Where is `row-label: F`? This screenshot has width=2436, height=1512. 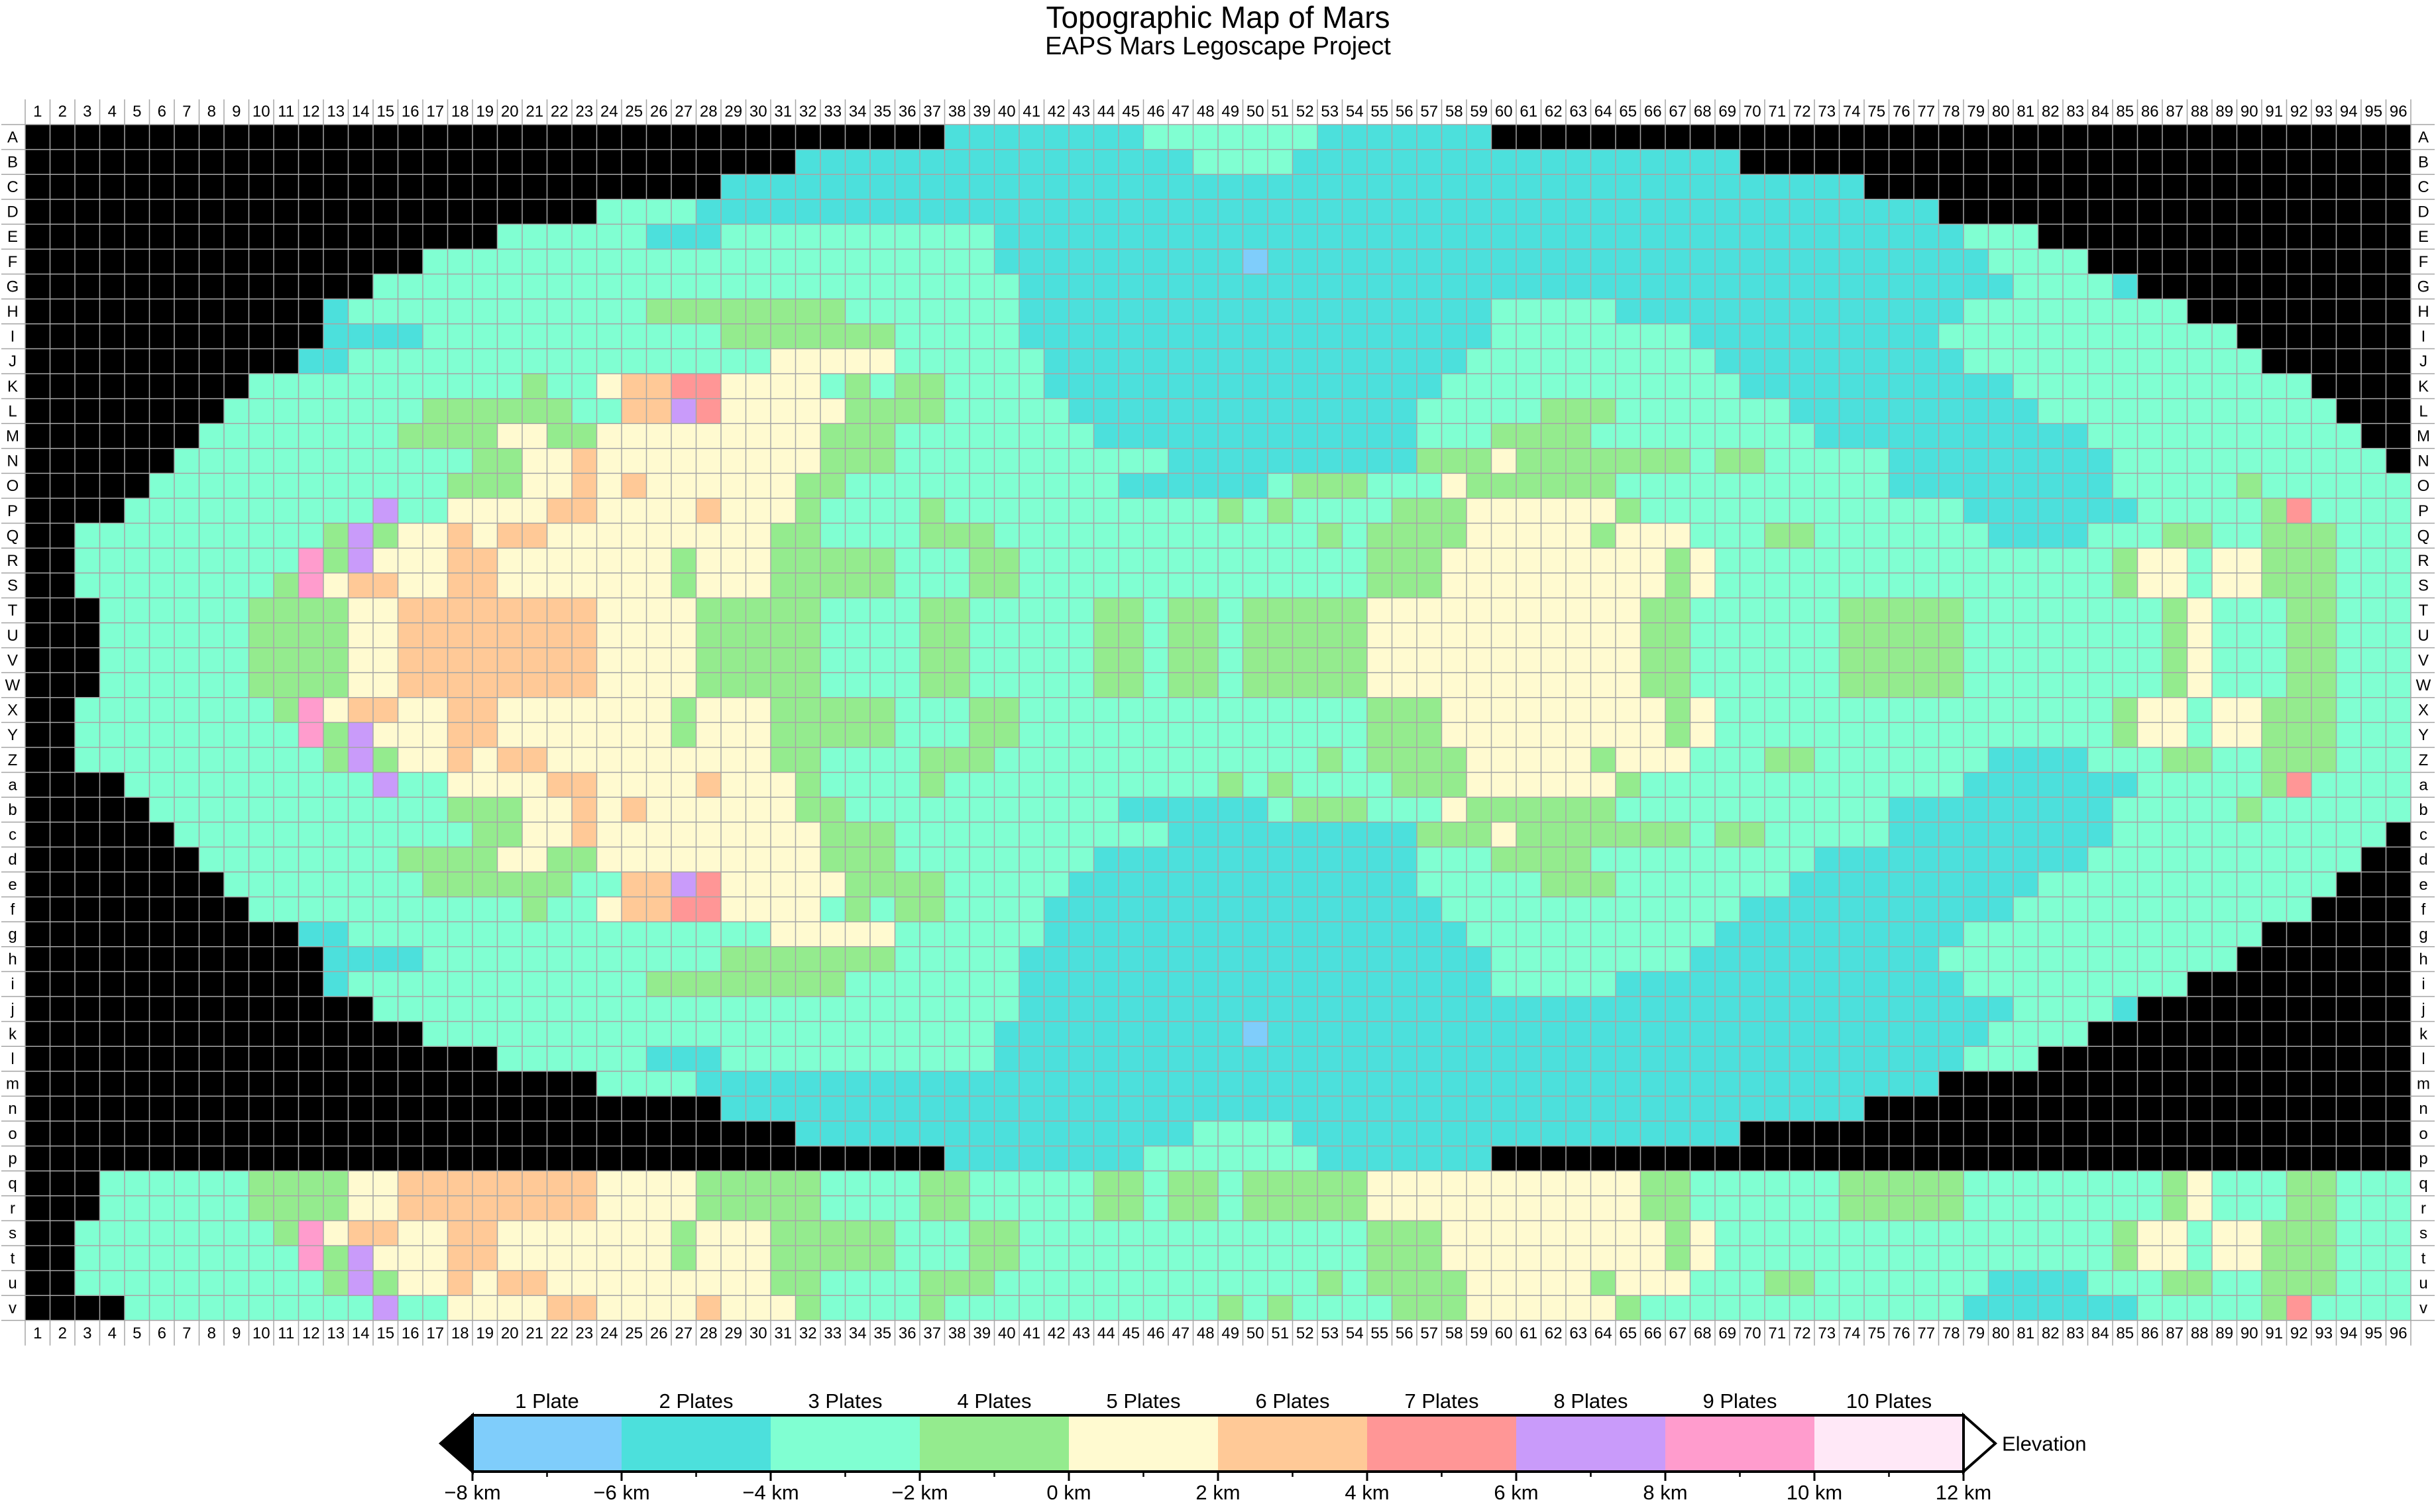
row-label: F is located at coordinates (13, 262).